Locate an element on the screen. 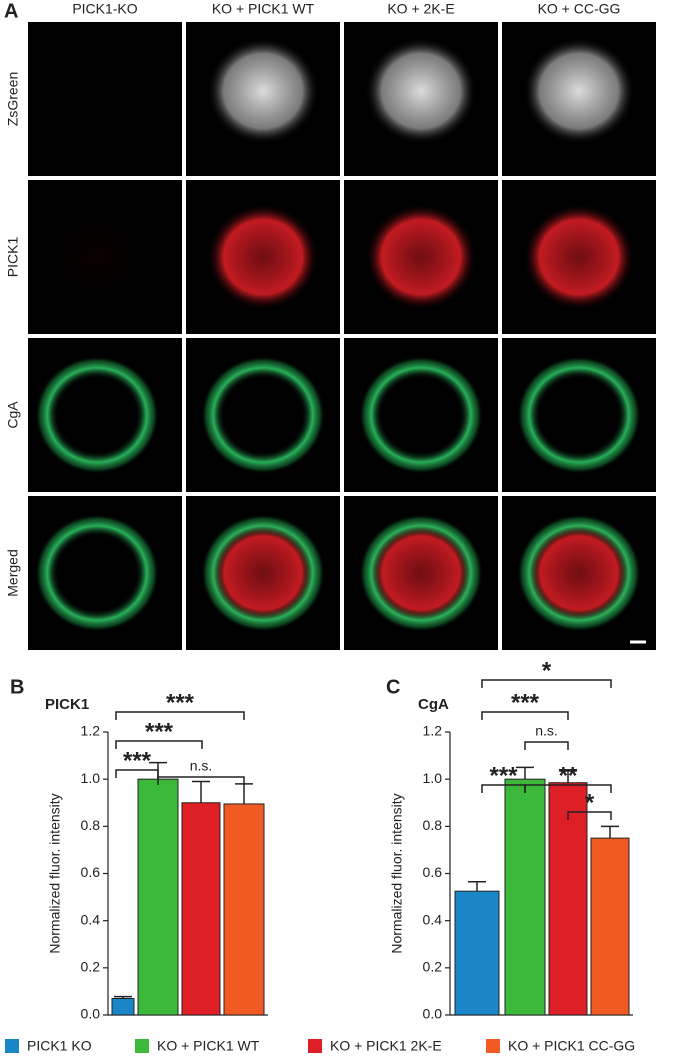  column-header: KO + PICK1 WT is located at coordinates (263, 9).